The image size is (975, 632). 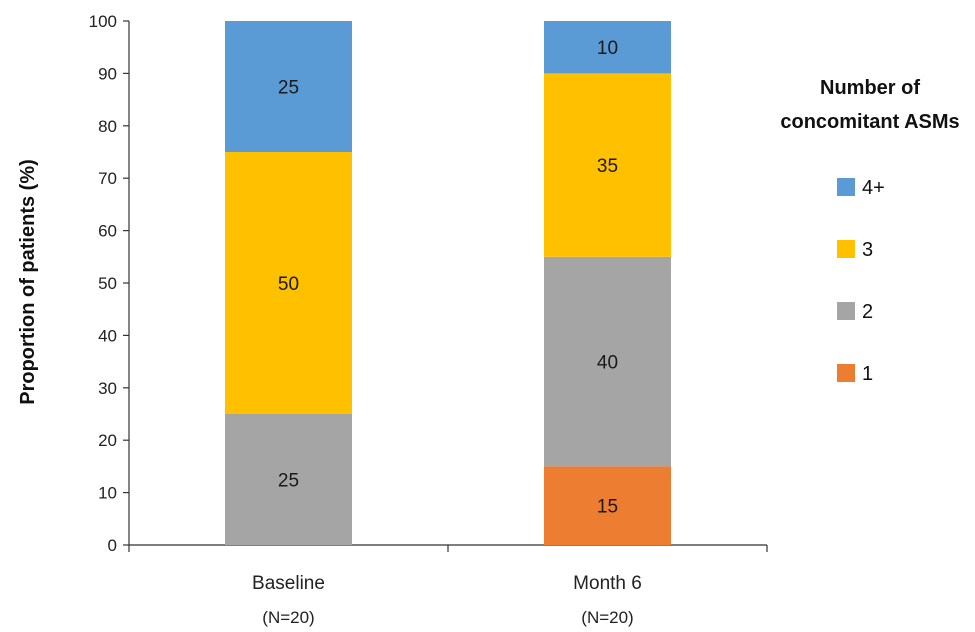 I want to click on x-category-label: Baseline, so click(x=288, y=583).